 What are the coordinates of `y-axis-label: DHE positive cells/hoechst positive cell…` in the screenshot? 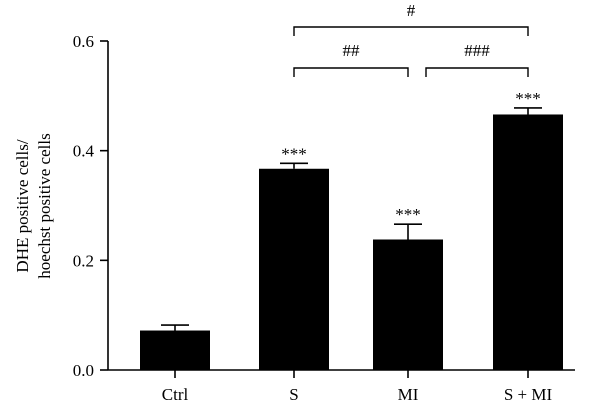 It's located at (33, 205).